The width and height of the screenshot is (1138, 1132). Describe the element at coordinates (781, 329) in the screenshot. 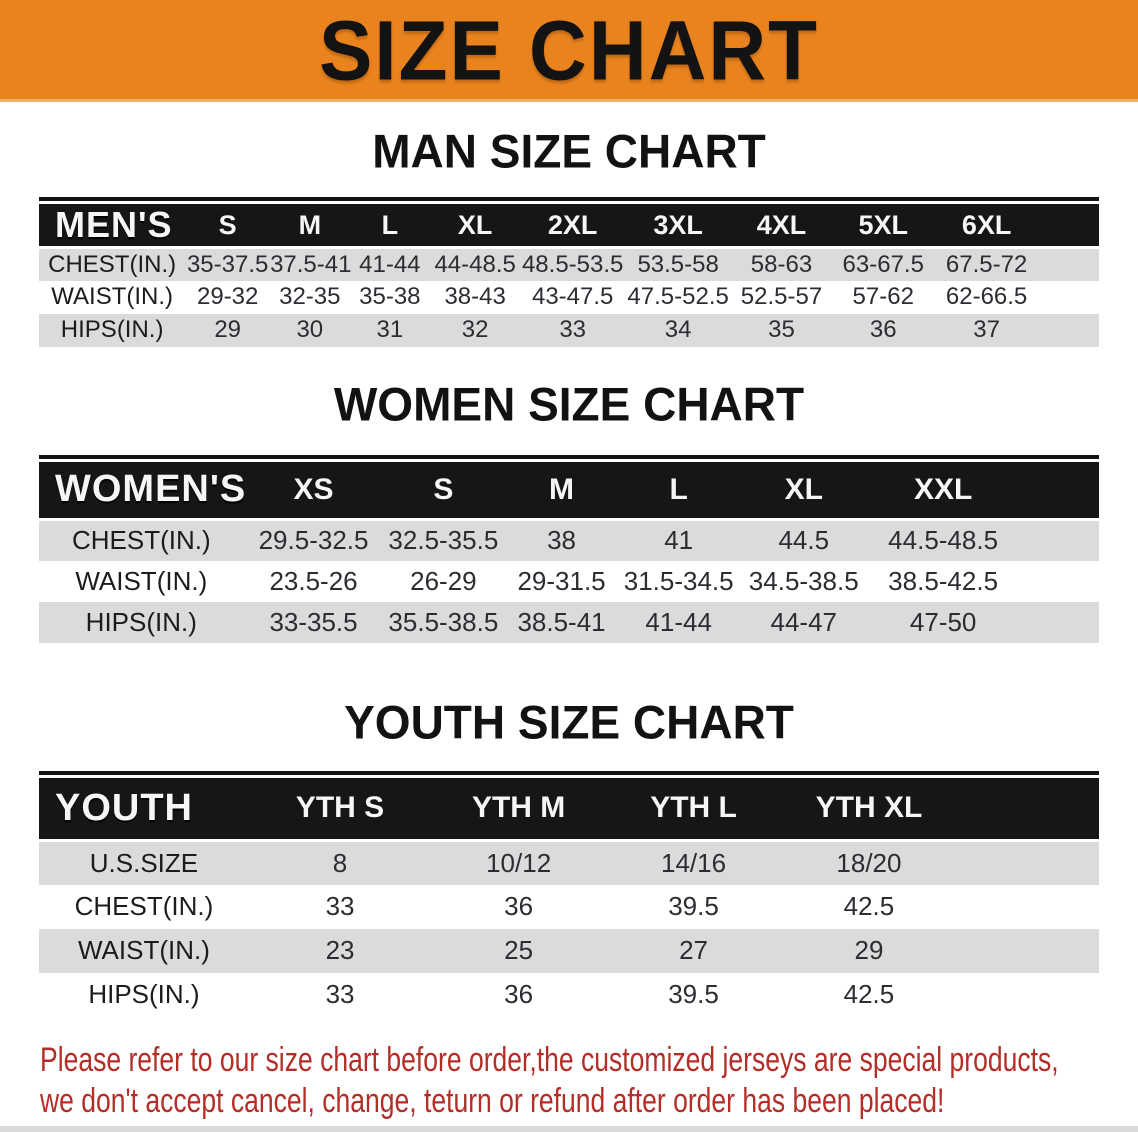

I see `size-cell: 35` at that location.